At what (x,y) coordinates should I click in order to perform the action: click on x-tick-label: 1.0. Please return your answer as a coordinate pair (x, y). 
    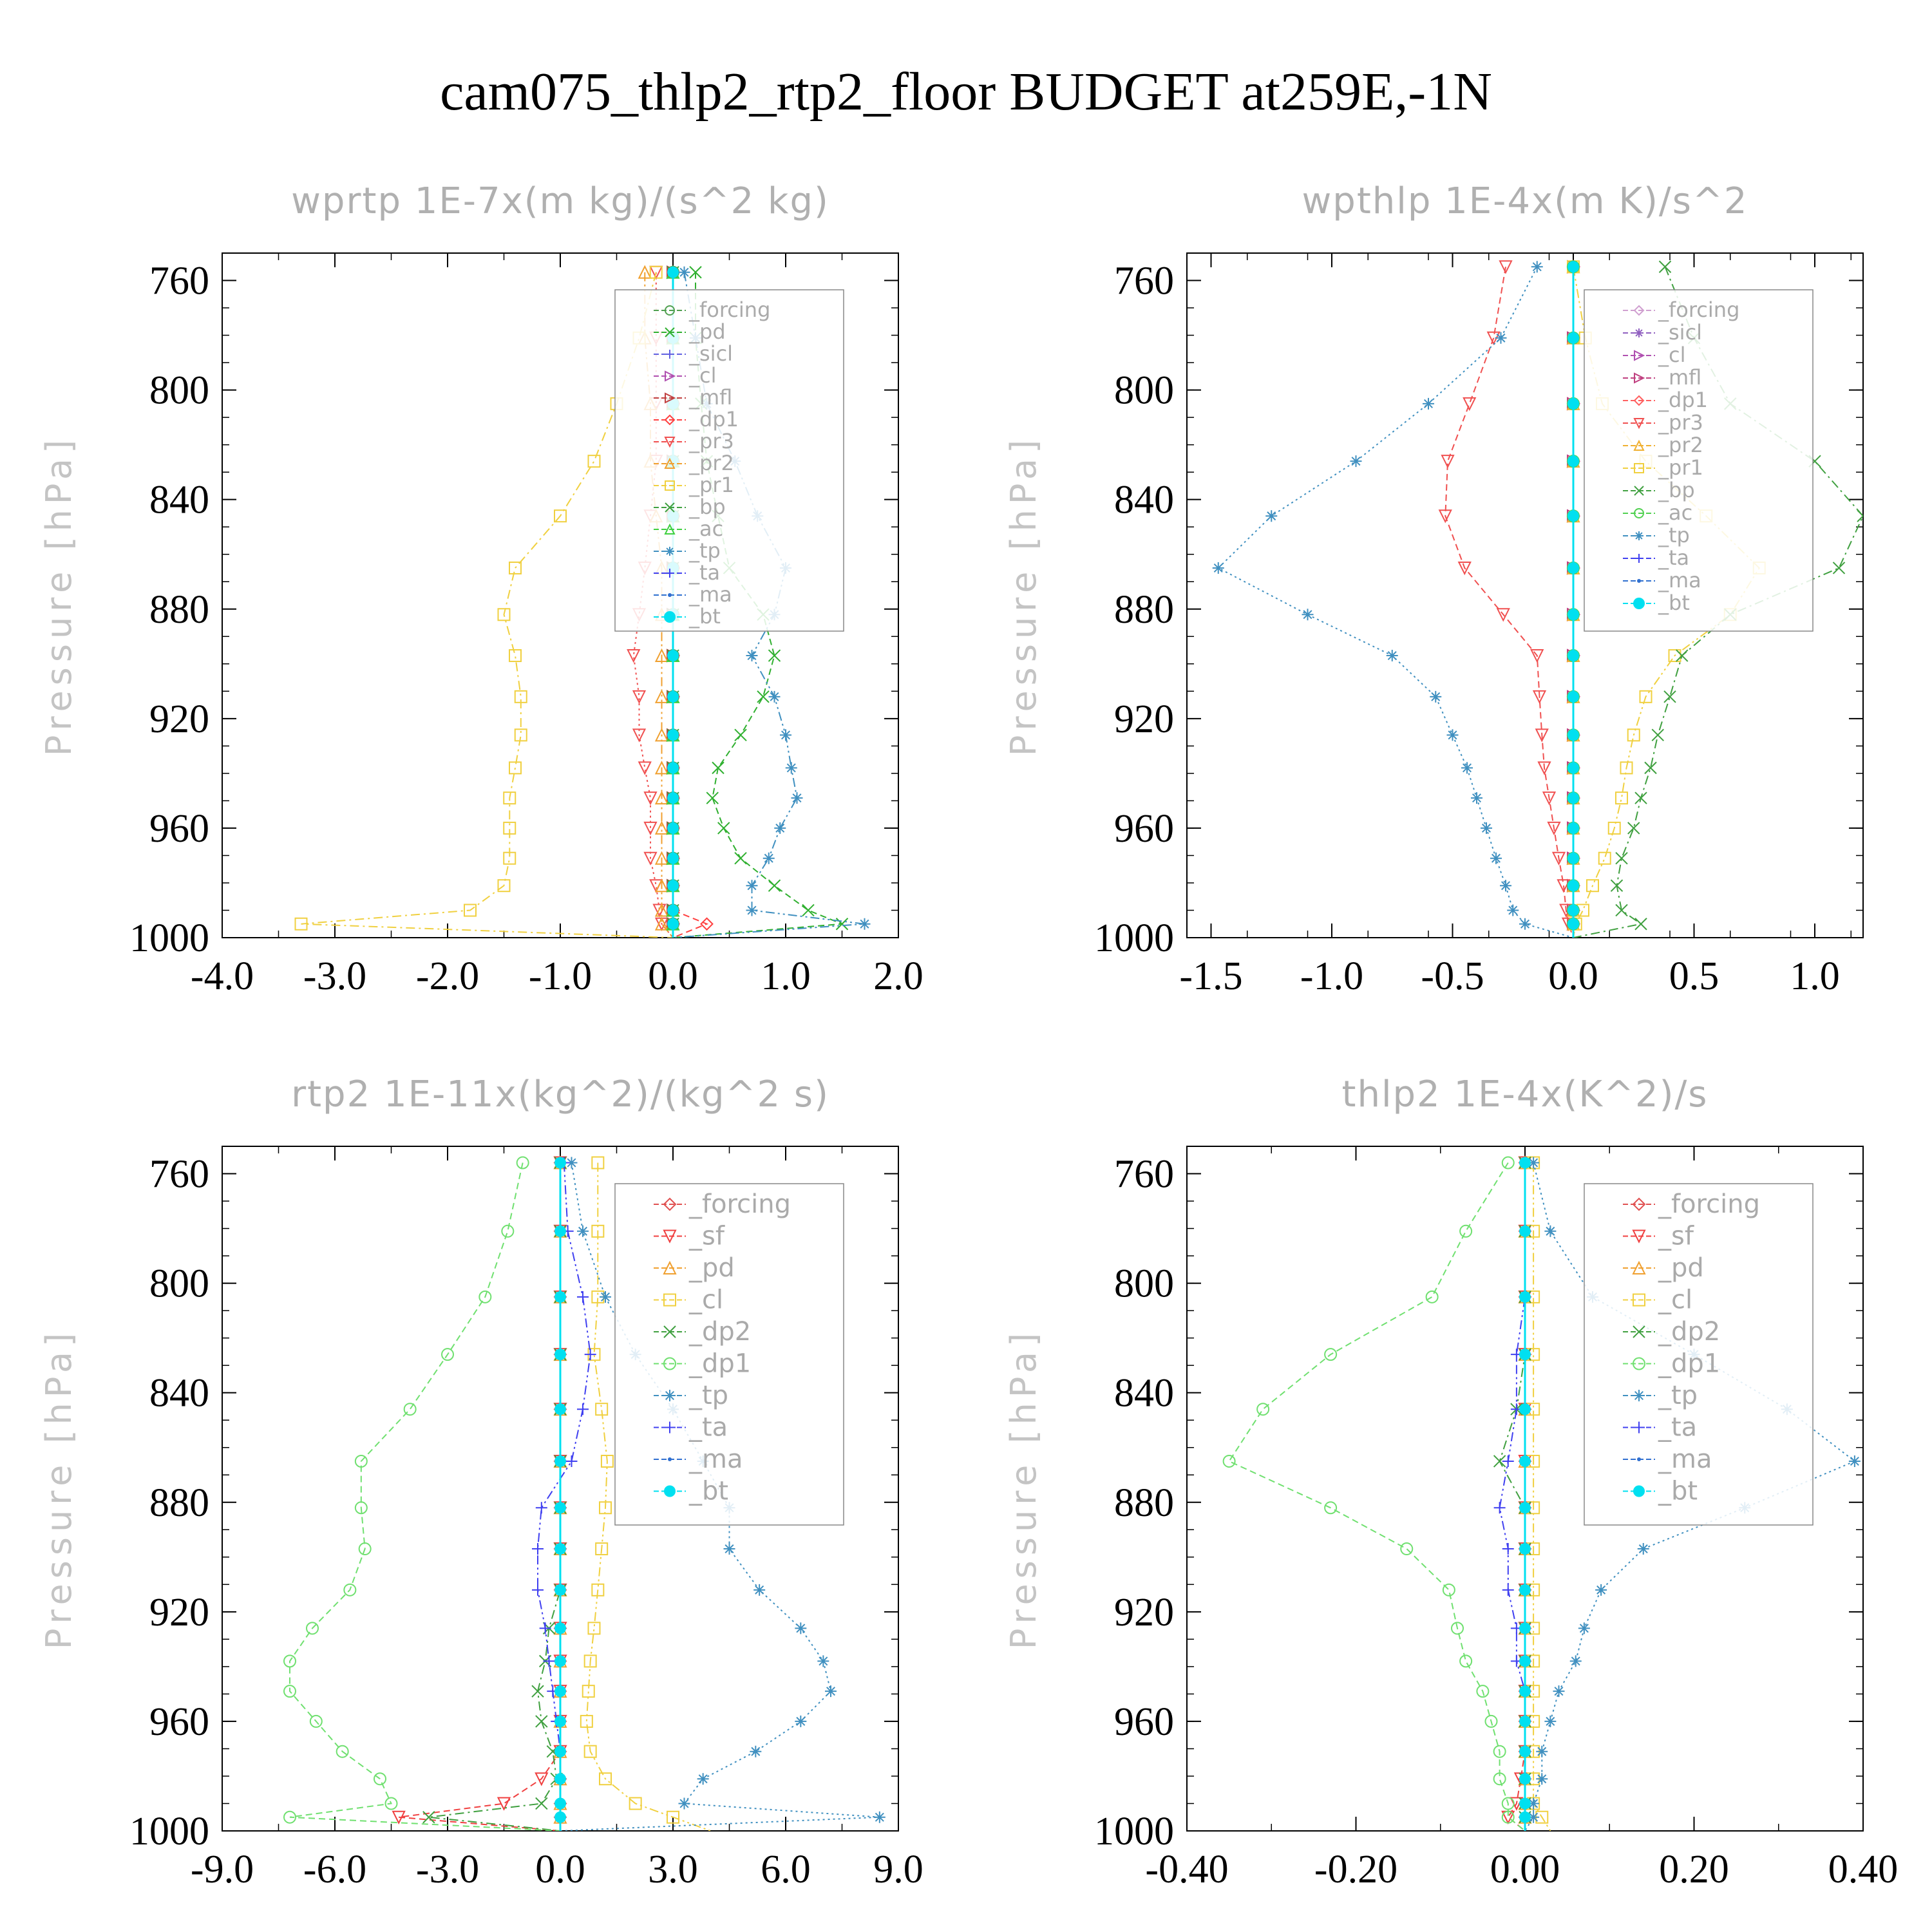
    Looking at the image, I should click on (1815, 976).